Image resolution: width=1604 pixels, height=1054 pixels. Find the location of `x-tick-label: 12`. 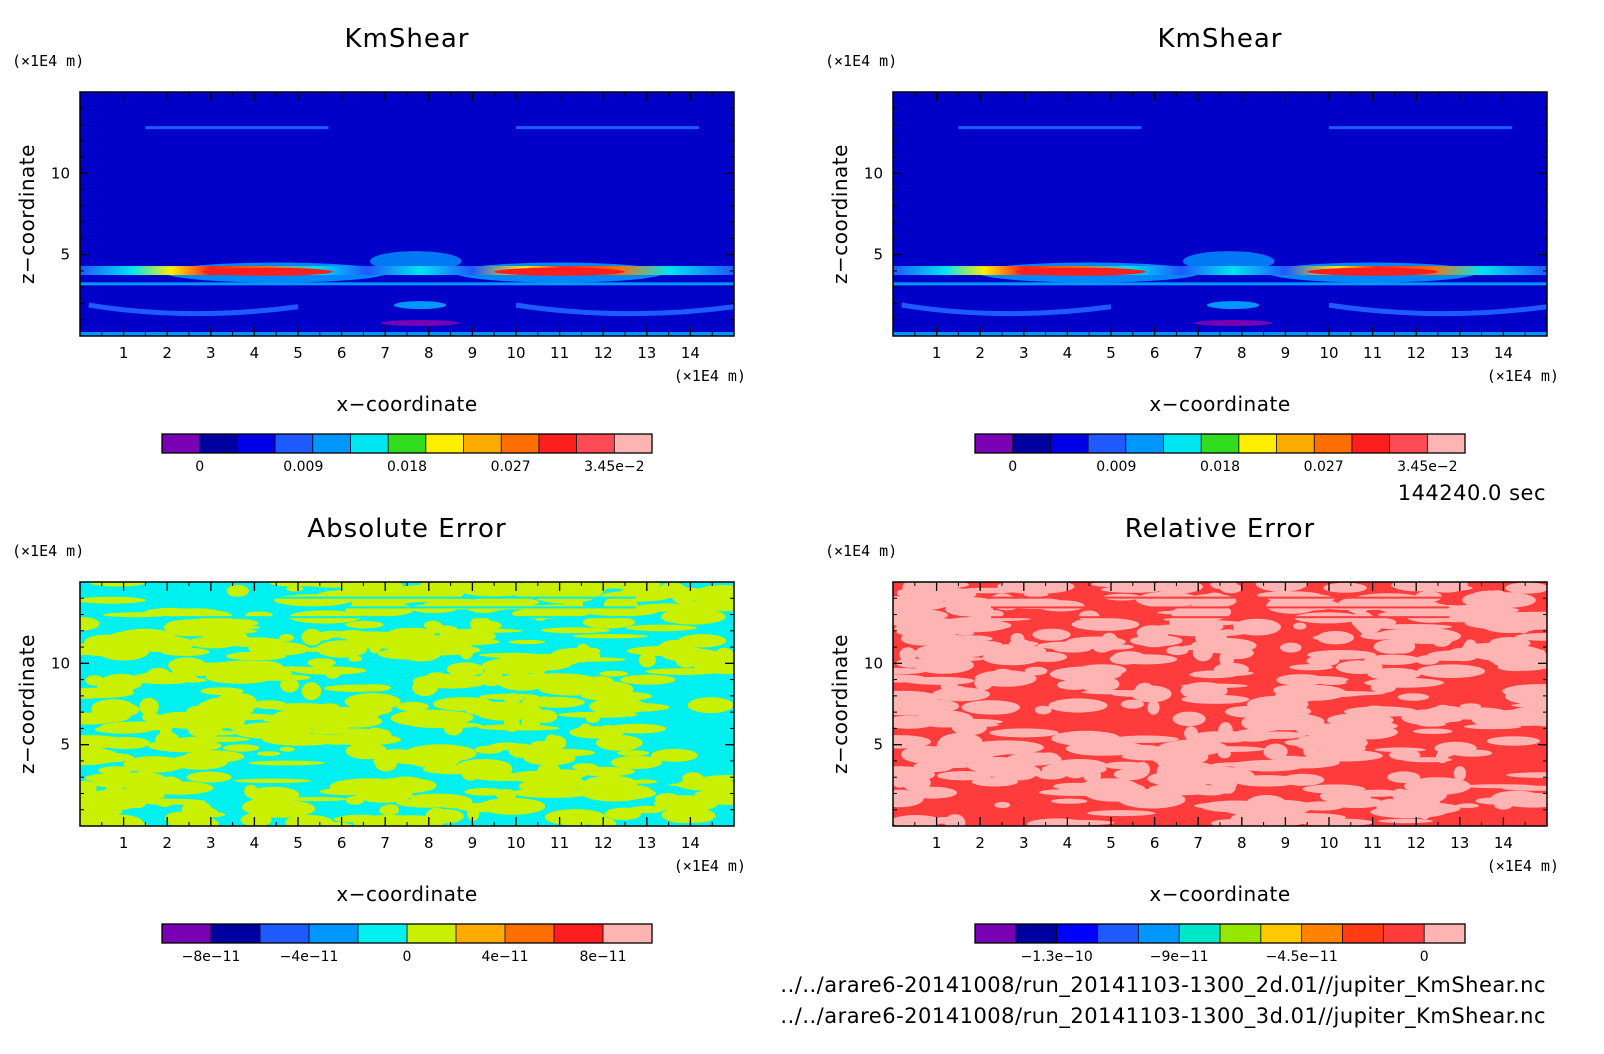

x-tick-label: 12 is located at coordinates (1416, 843).